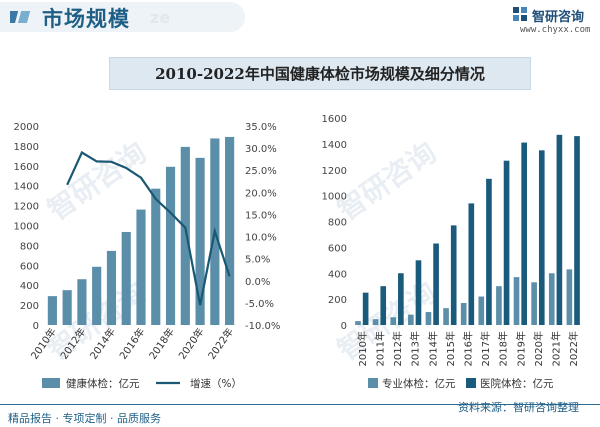 This screenshot has height=427, width=600. I want to click on legend-swatch-bar, so click(51, 383).